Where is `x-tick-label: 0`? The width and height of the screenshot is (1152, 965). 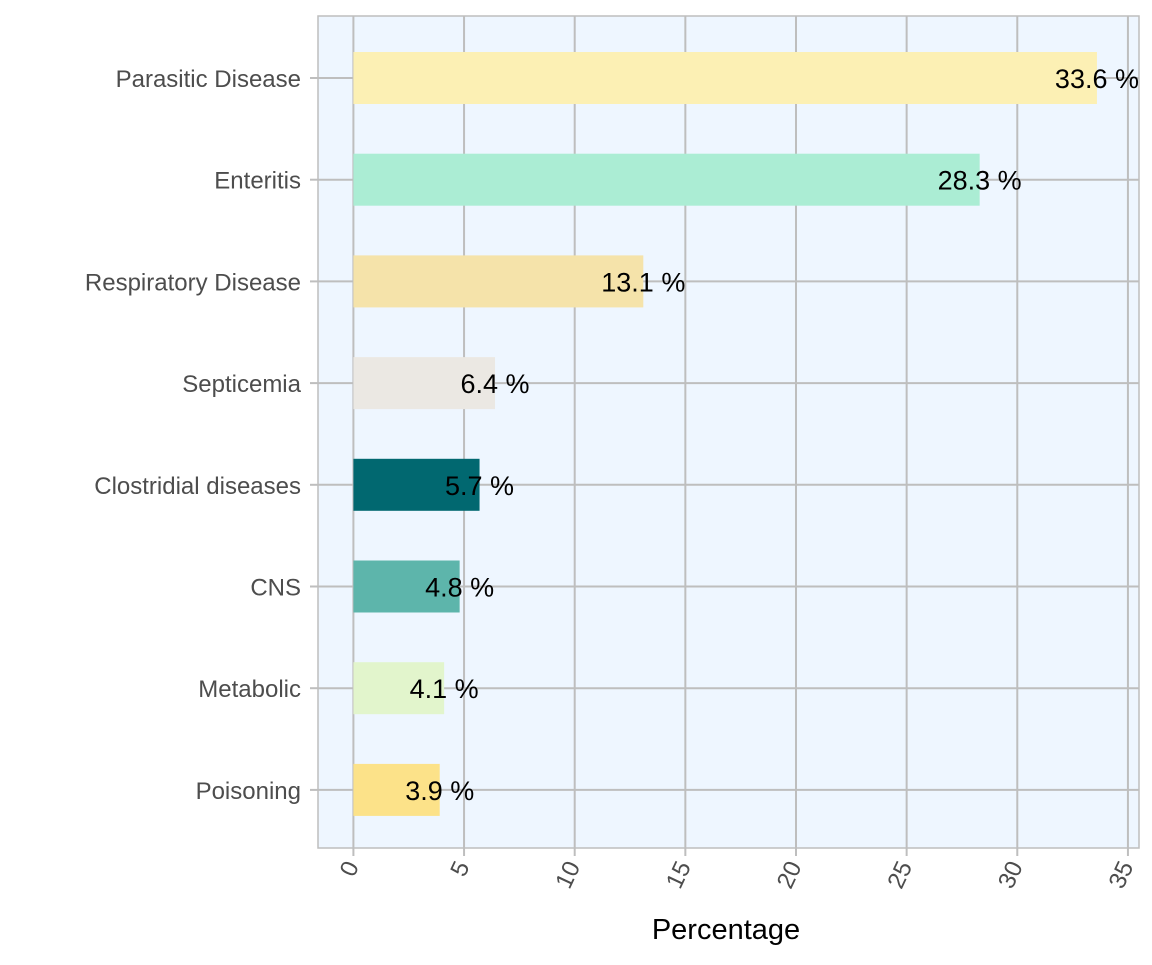
x-tick-label: 0 is located at coordinates (350, 869).